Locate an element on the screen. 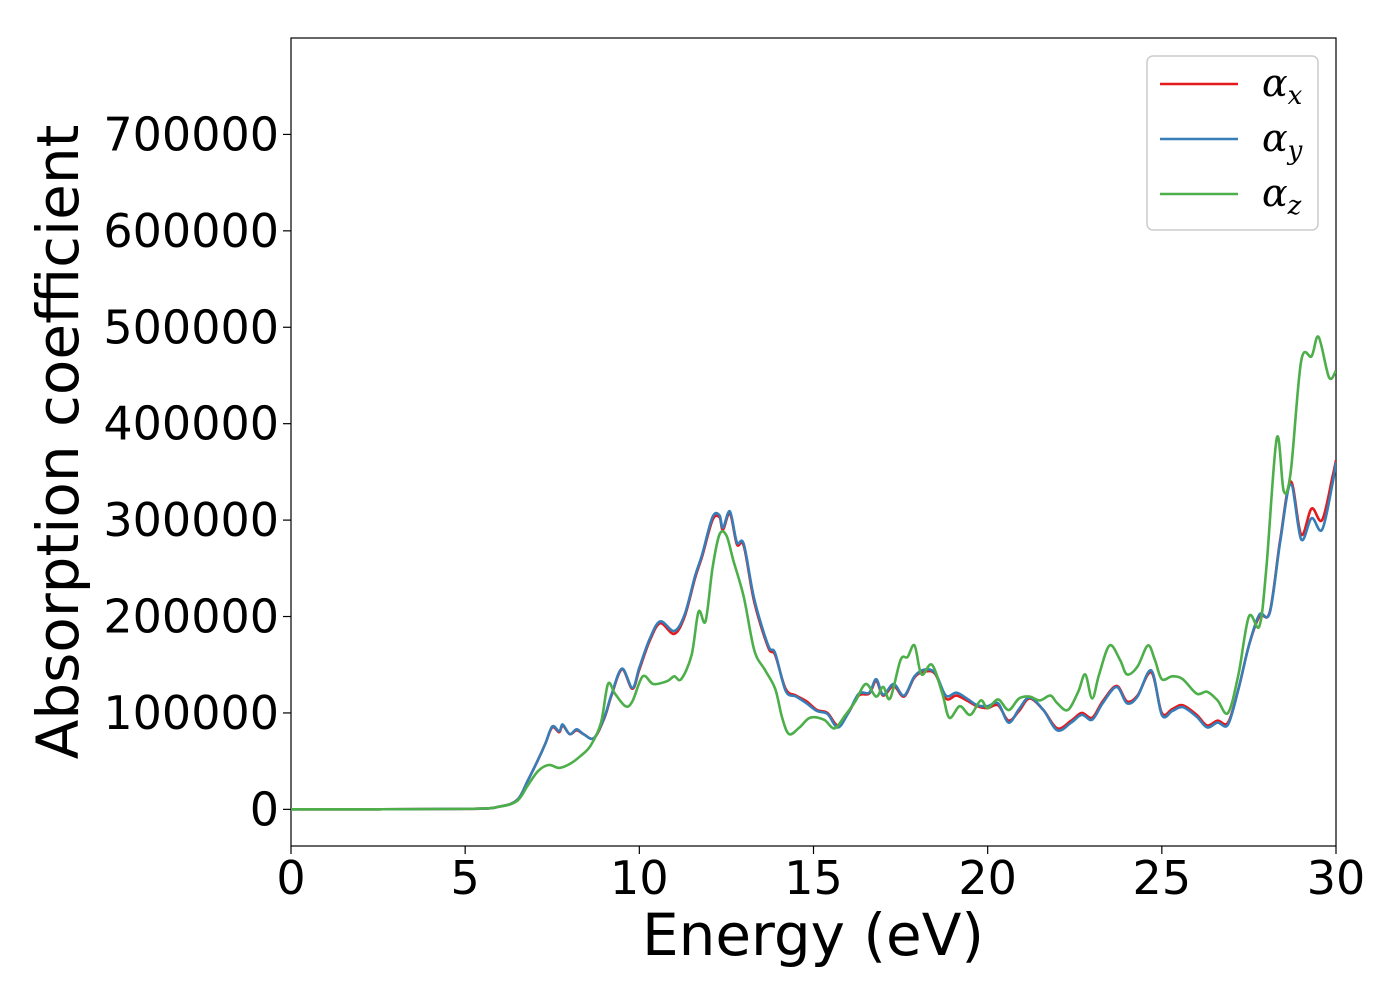 This screenshot has height=1000, width=1400. x-tick-label: 25 is located at coordinates (1162, 878).